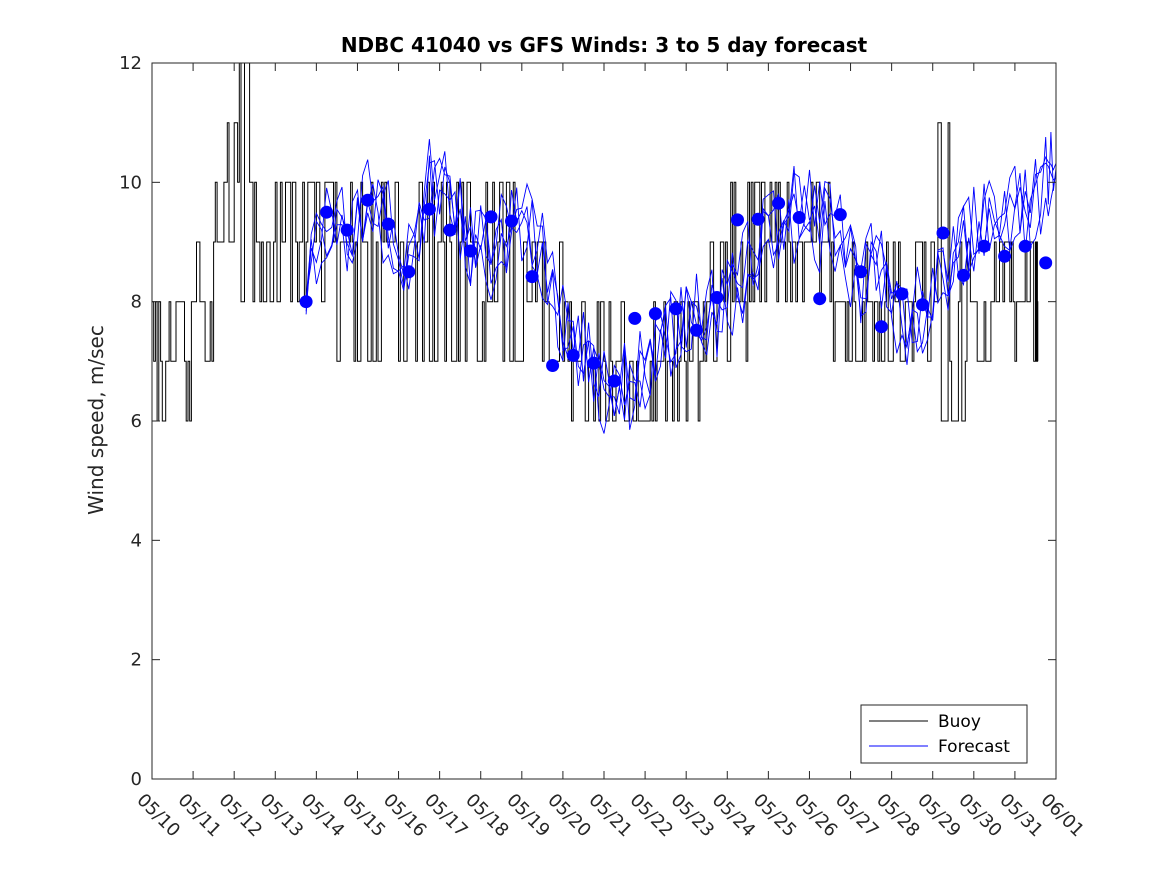  Describe the element at coordinates (136, 779) in the screenshot. I see `y-tick-label: 0` at that location.